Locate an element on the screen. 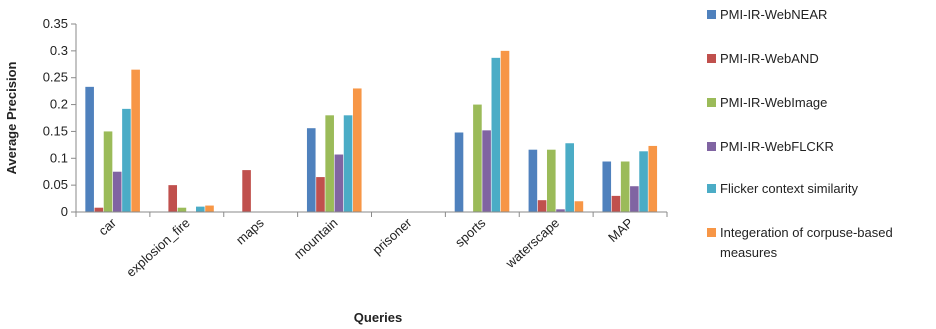 The width and height of the screenshot is (936, 329). x-category-label: car is located at coordinates (107, 227).